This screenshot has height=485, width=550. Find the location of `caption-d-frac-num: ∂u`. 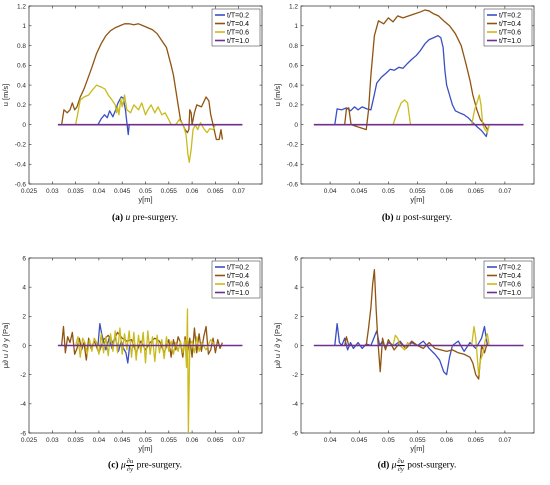

caption-d-frac-num: ∂u is located at coordinates (400, 462).